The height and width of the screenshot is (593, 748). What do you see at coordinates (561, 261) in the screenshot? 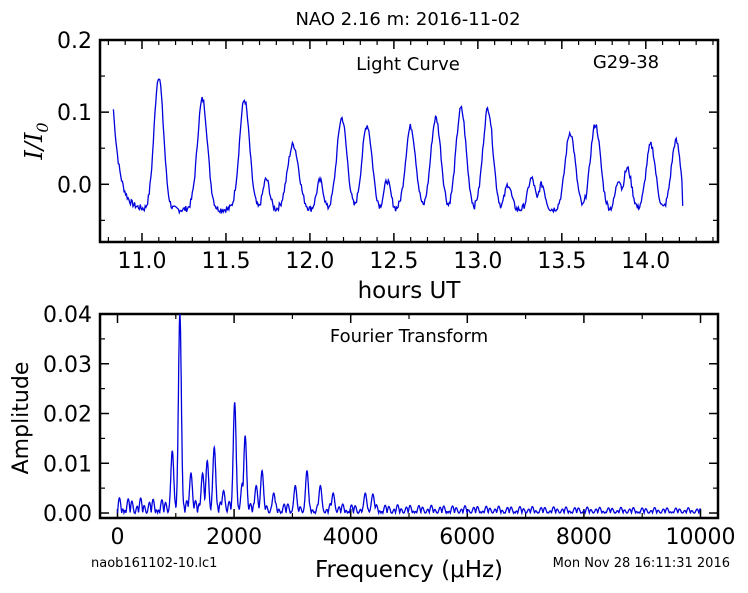
I see `x-tick-label: 13.5` at bounding box center [561, 261].